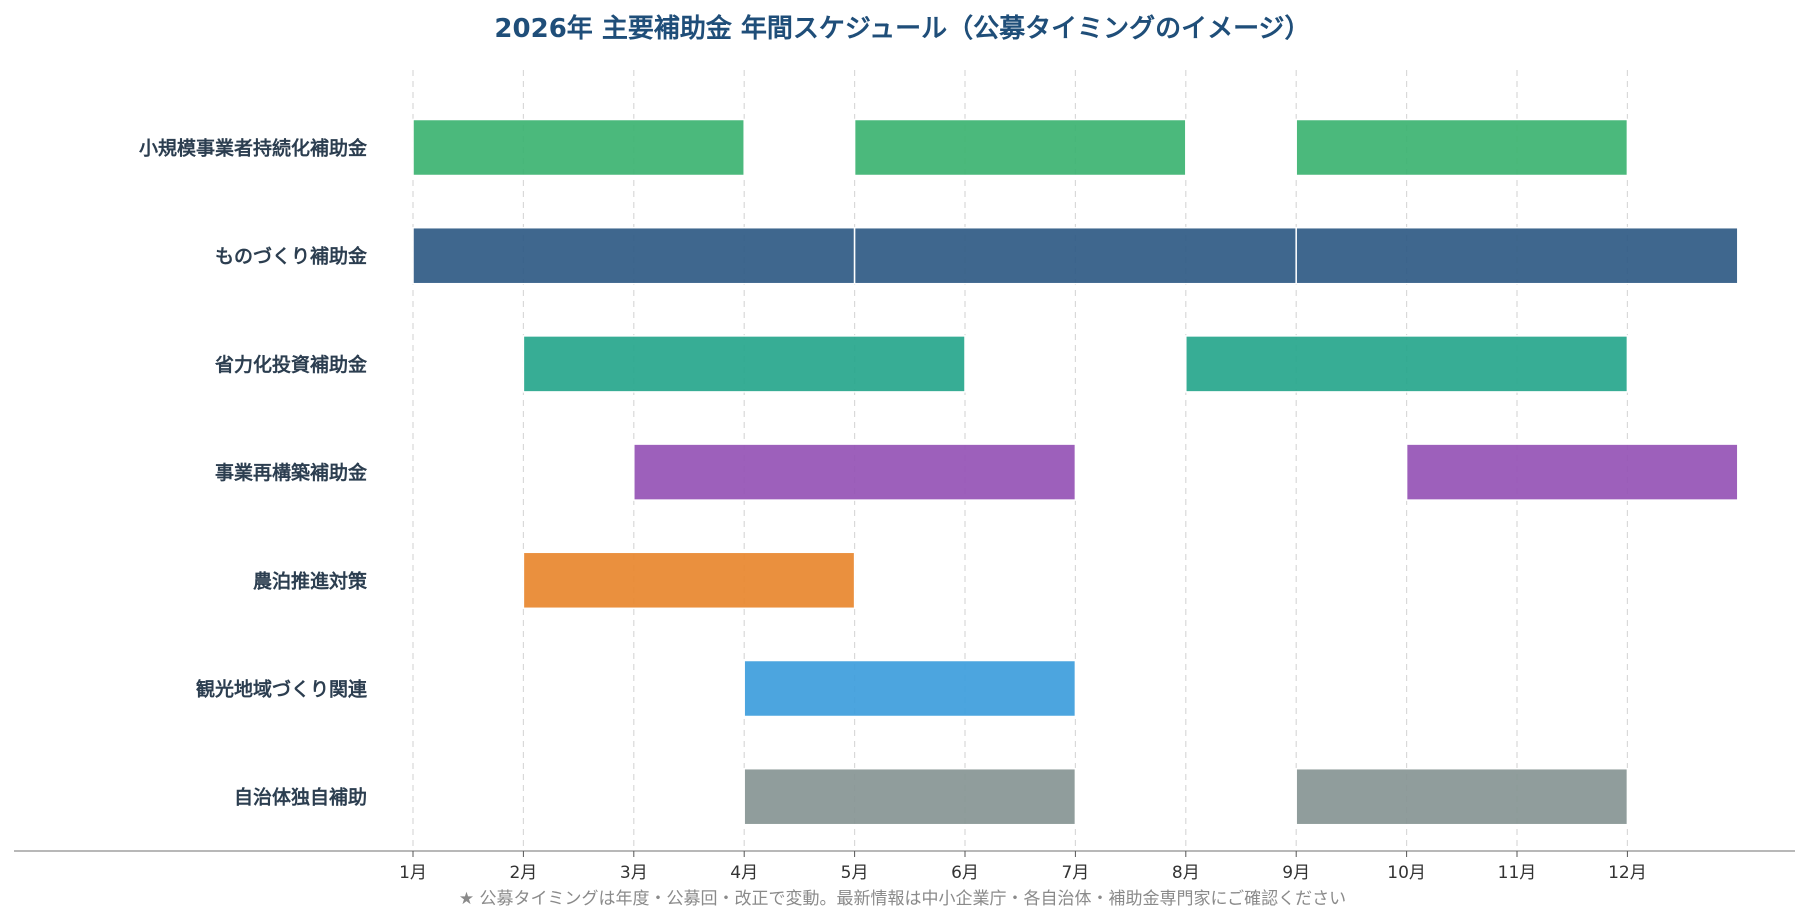 The image size is (1805, 920). Describe the element at coordinates (965, 873) in the screenshot. I see `x-tick-label: 6月` at that location.